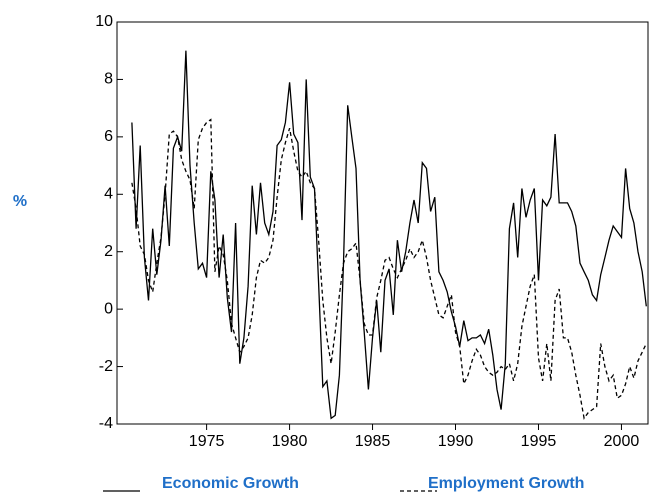 The height and width of the screenshot is (497, 650). What do you see at coordinates (539, 441) in the screenshot?
I see `x-tick-label: 1995` at bounding box center [539, 441].